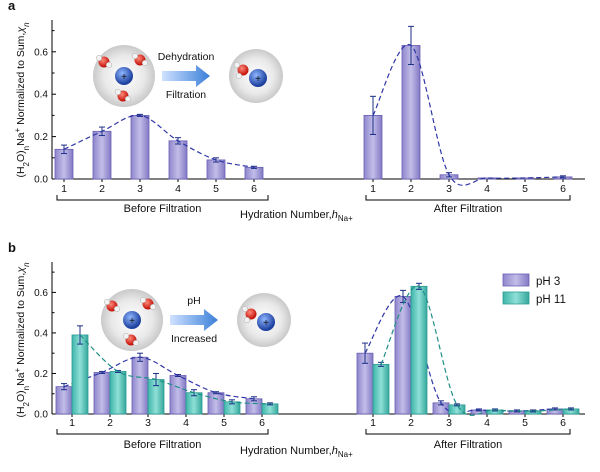  Describe the element at coordinates (548, 282) in the screenshot. I see `legend-label: pH 3` at that location.